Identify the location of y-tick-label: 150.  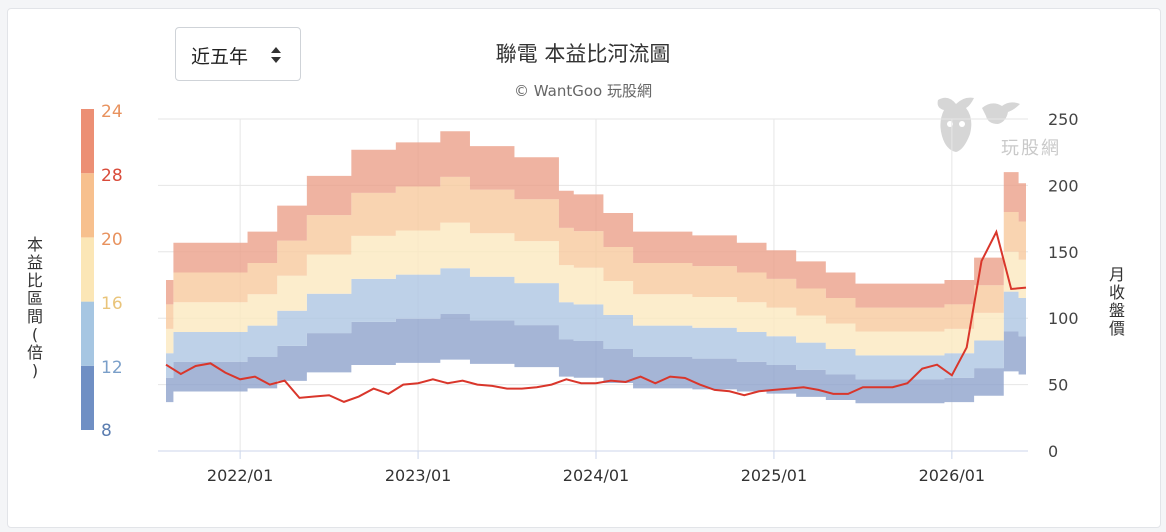
(1063, 252).